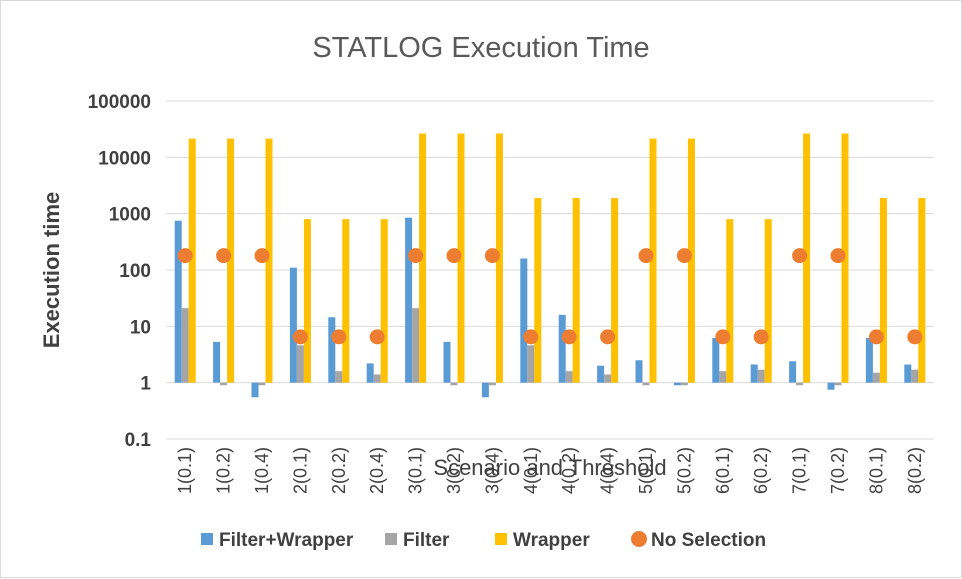 The height and width of the screenshot is (579, 962). I want to click on x-tick-label: 6(0.2), so click(761, 470).